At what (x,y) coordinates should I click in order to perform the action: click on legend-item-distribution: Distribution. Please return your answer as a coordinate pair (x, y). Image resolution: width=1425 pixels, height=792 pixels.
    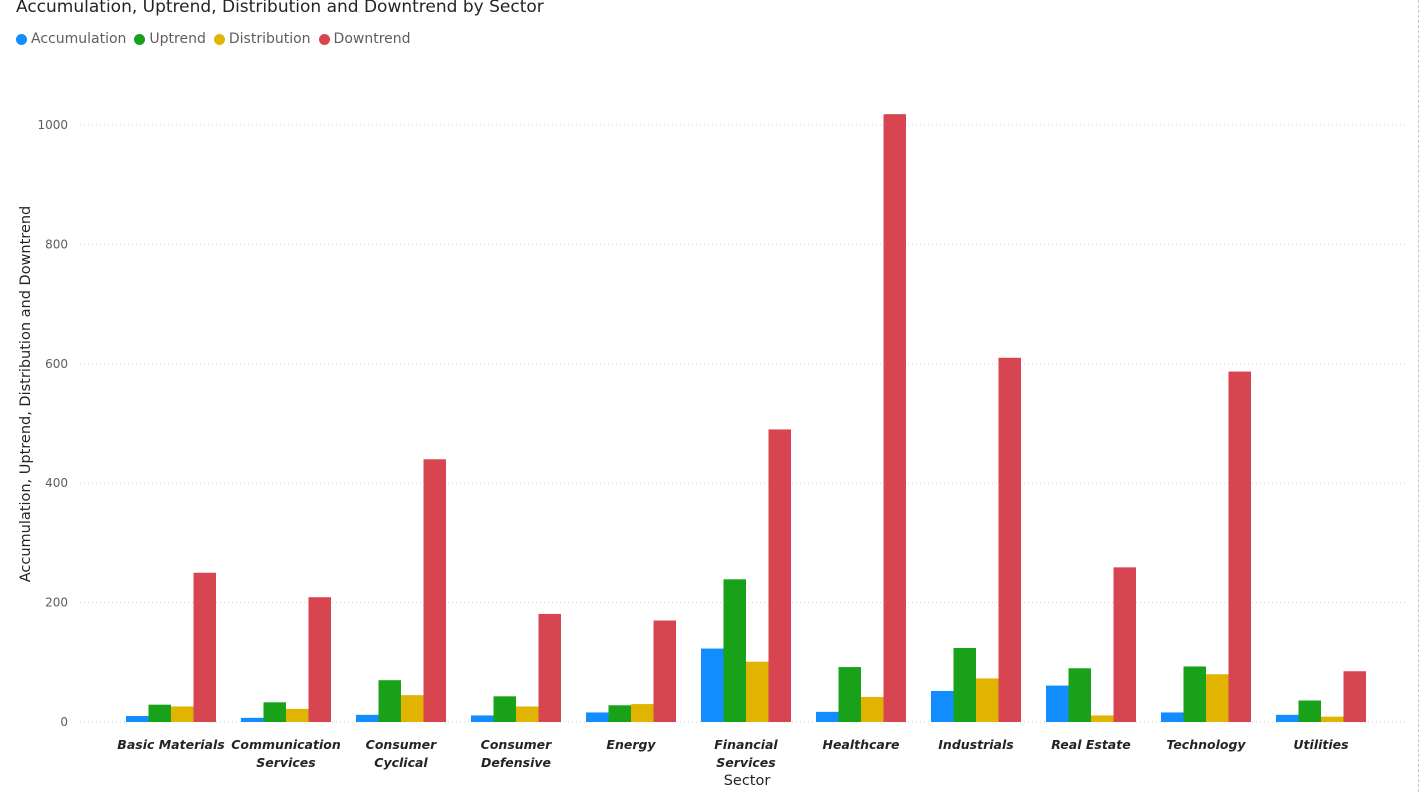
    Looking at the image, I should click on (262, 39).